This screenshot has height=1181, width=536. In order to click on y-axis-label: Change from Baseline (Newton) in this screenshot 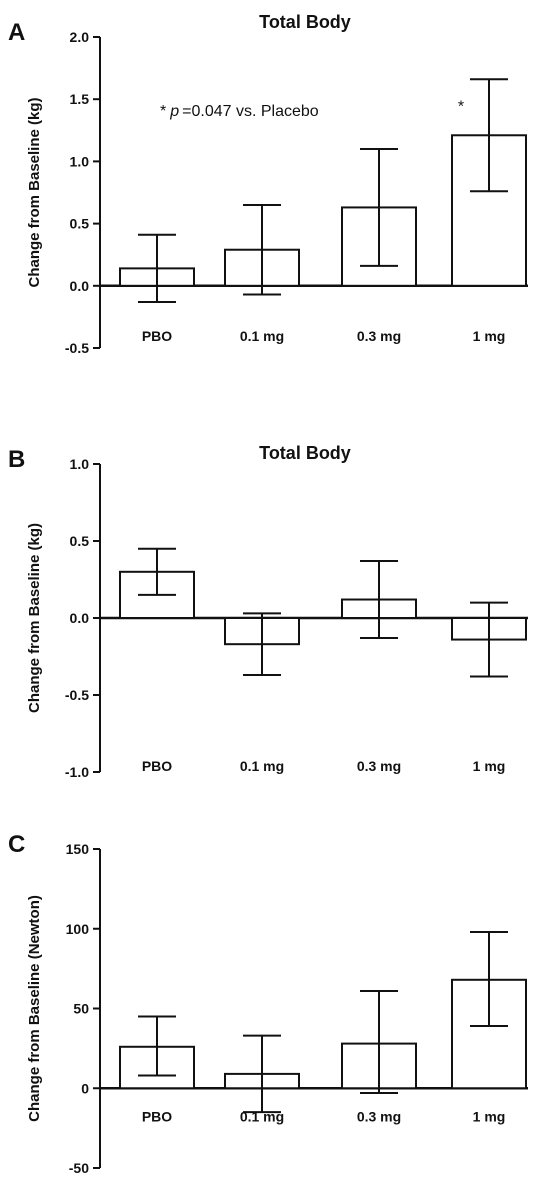, I will do `click(34, 1008)`.